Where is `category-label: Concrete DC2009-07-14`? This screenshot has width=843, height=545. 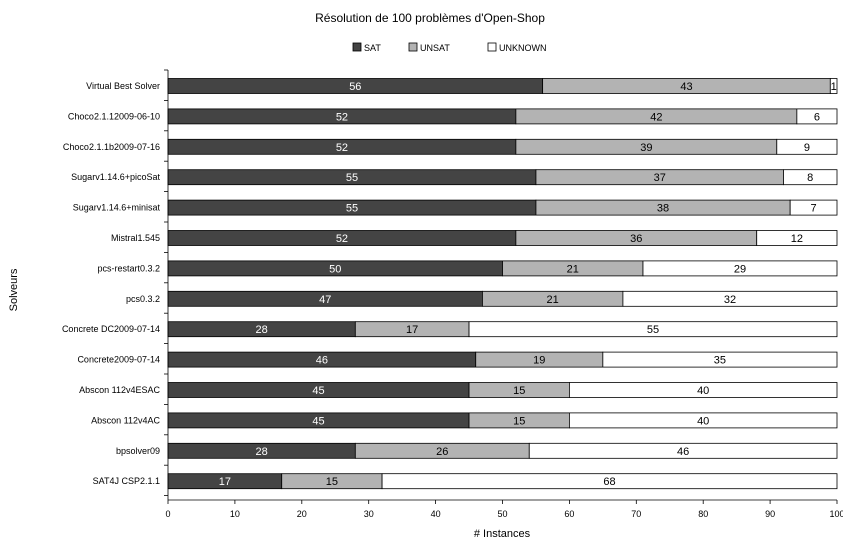
category-label: Concrete DC2009-07-14 is located at coordinates (111, 329).